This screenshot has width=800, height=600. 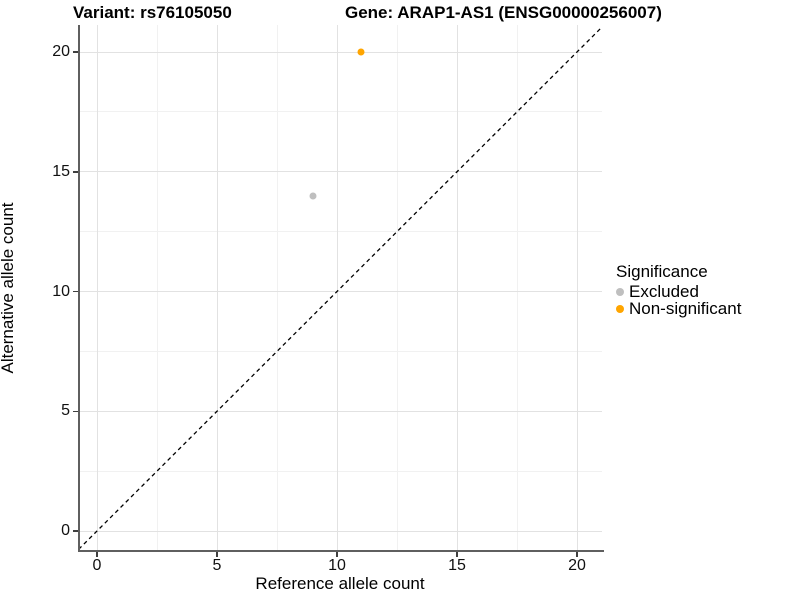 I want to click on legend-label: Excluded, so click(x=664, y=291).